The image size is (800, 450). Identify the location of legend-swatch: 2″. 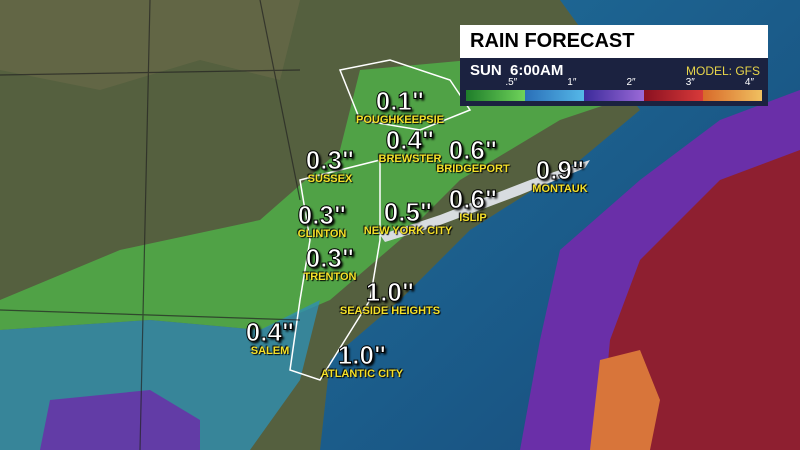
(614, 89).